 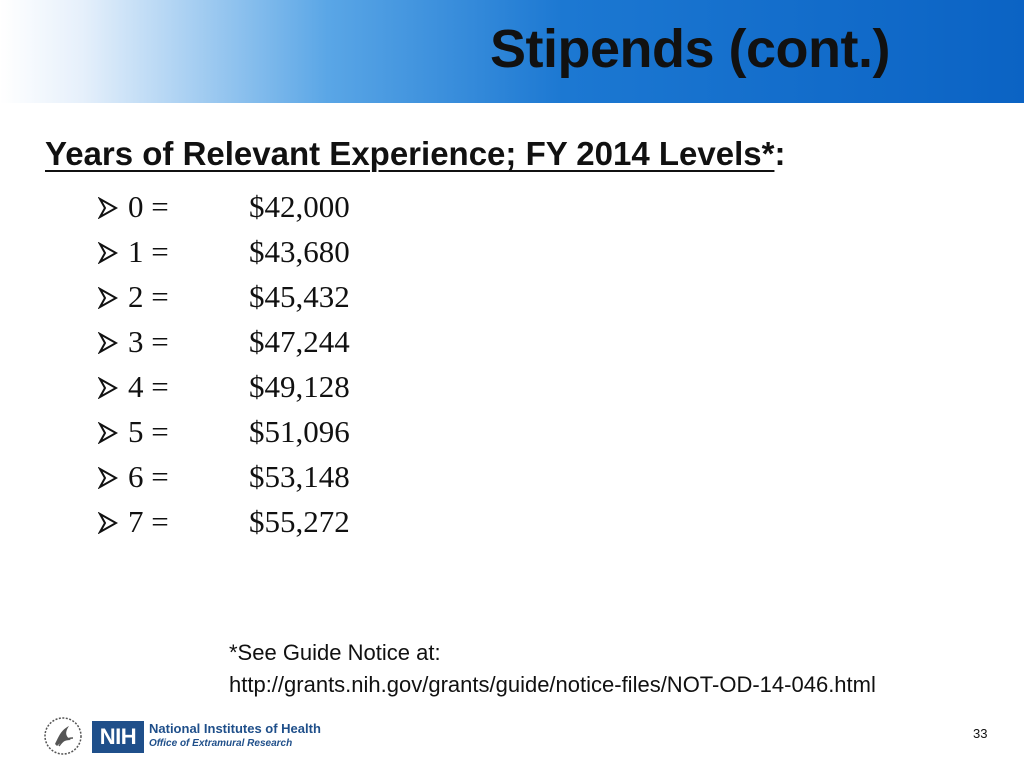 What do you see at coordinates (223, 251) in the screenshot?
I see `stipend-row: 1 = $43,680` at bounding box center [223, 251].